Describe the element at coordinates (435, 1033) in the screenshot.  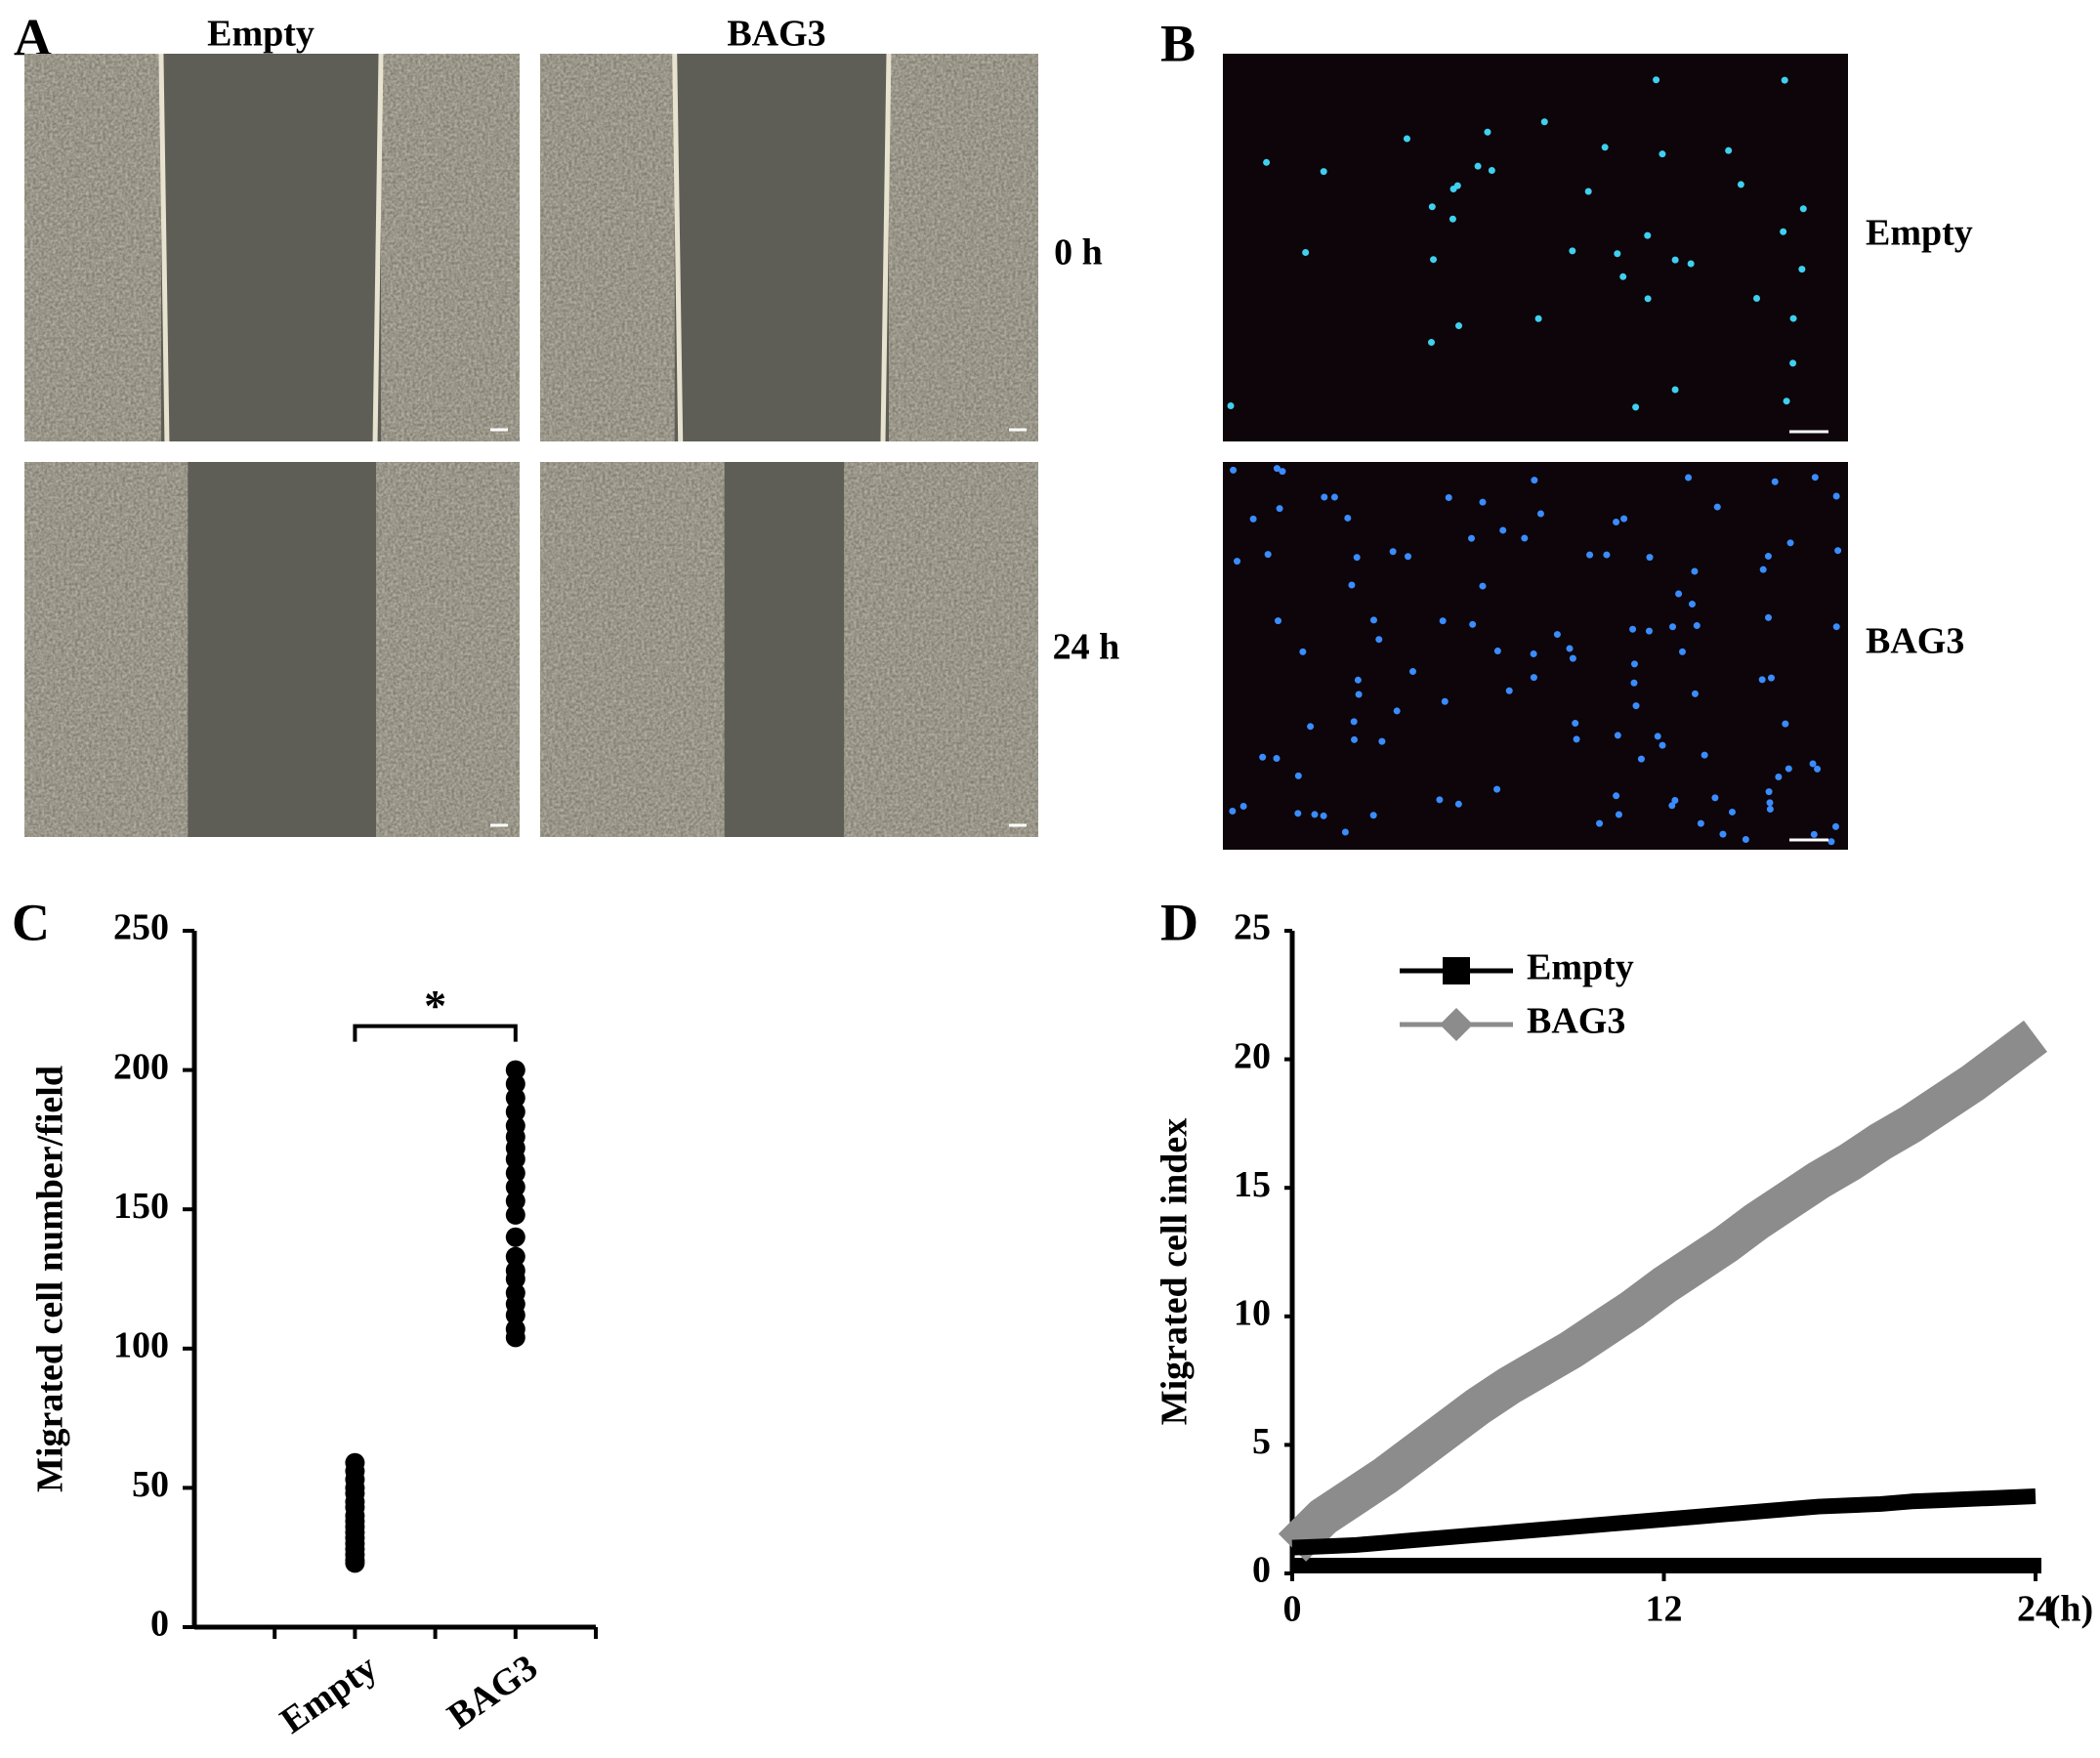
I see `significance-bracket` at that location.